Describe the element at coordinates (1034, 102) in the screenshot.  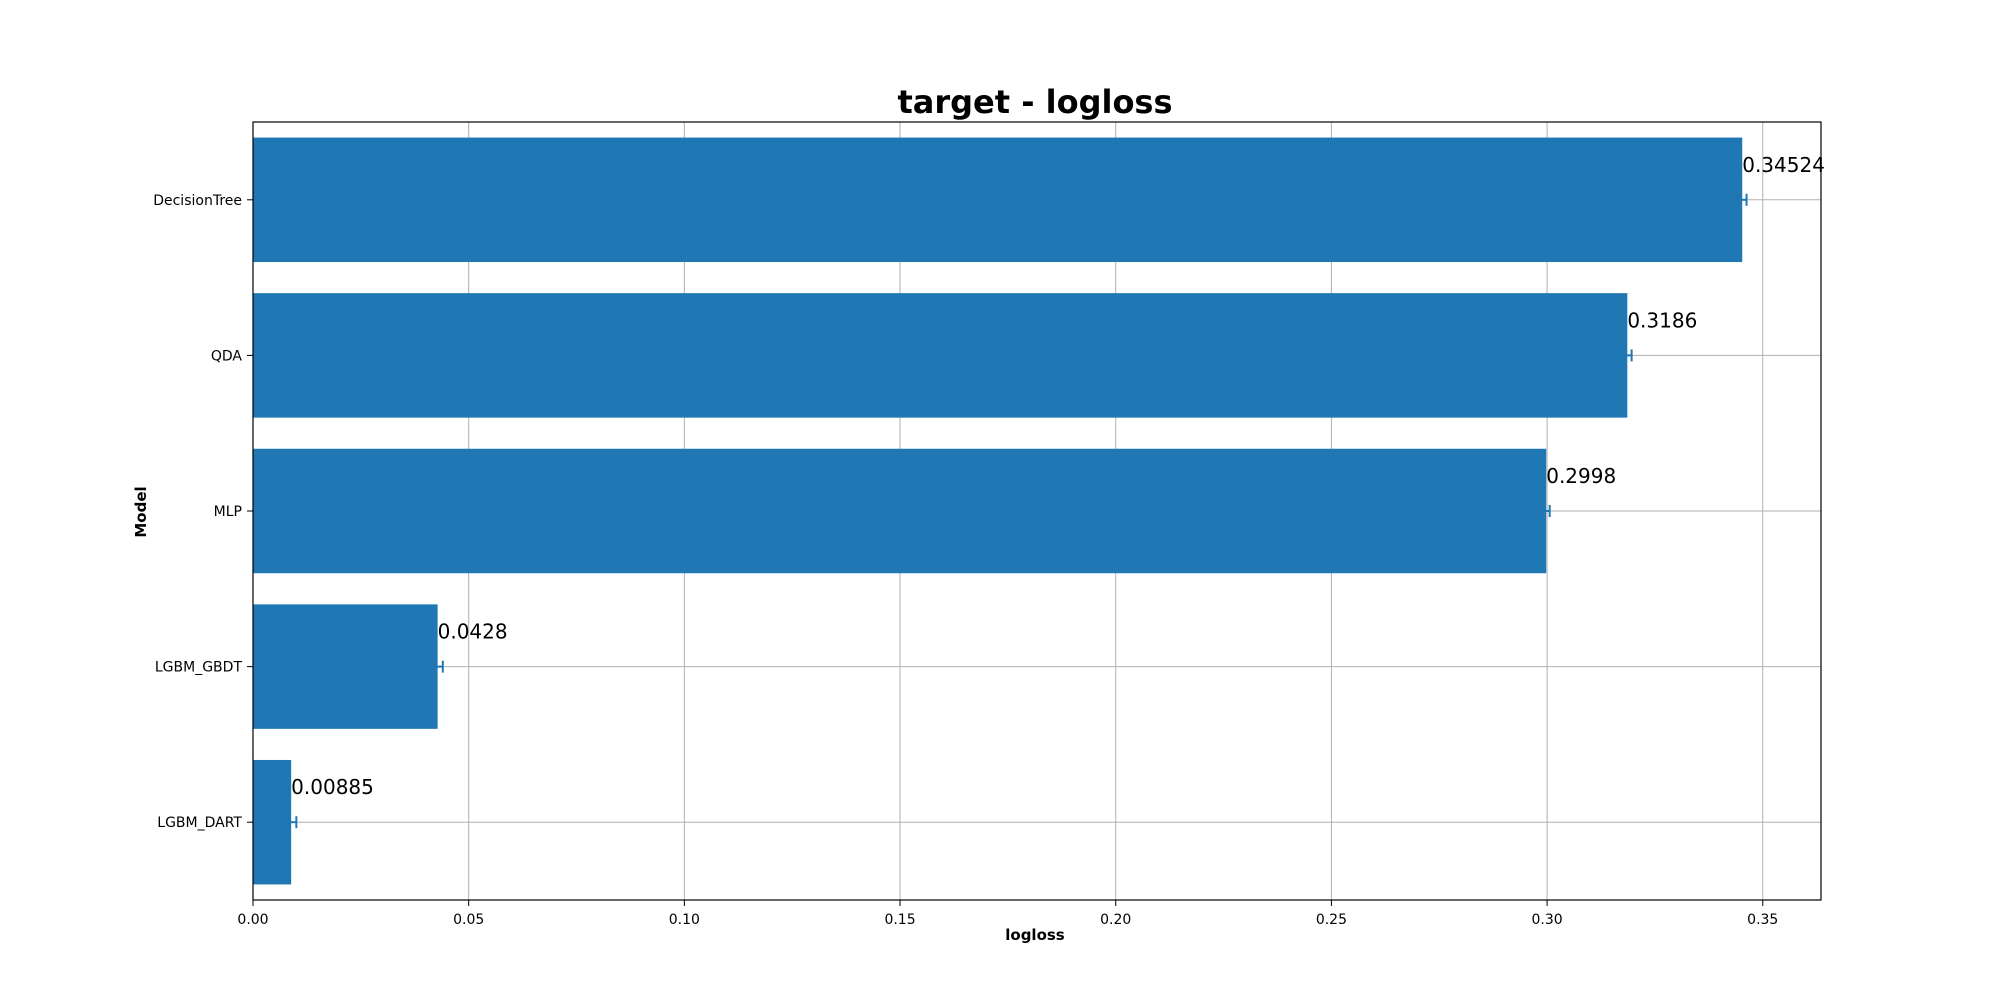
I see `chart-title: target - logloss` at that location.